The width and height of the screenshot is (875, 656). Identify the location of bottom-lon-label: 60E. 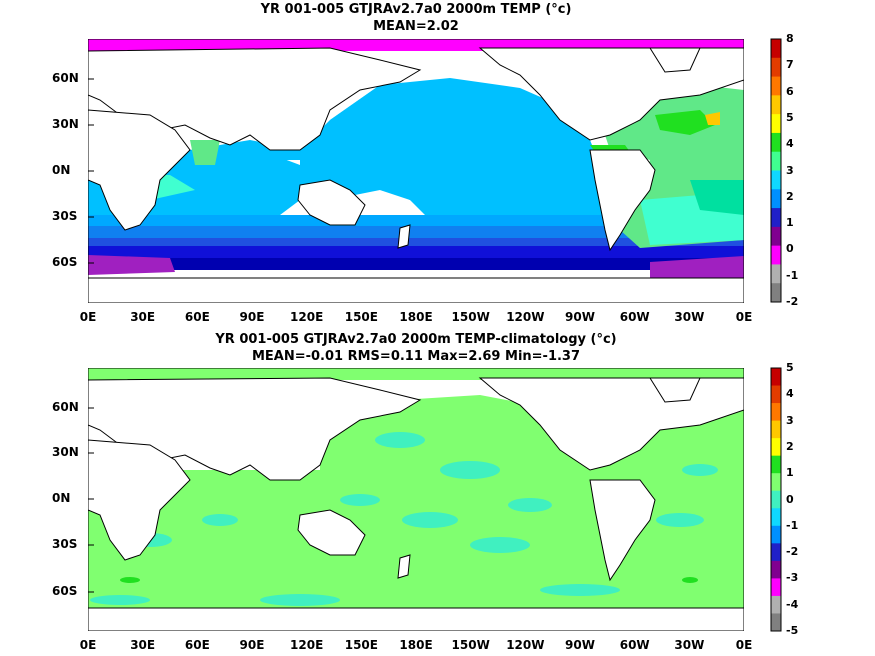
(197, 645).